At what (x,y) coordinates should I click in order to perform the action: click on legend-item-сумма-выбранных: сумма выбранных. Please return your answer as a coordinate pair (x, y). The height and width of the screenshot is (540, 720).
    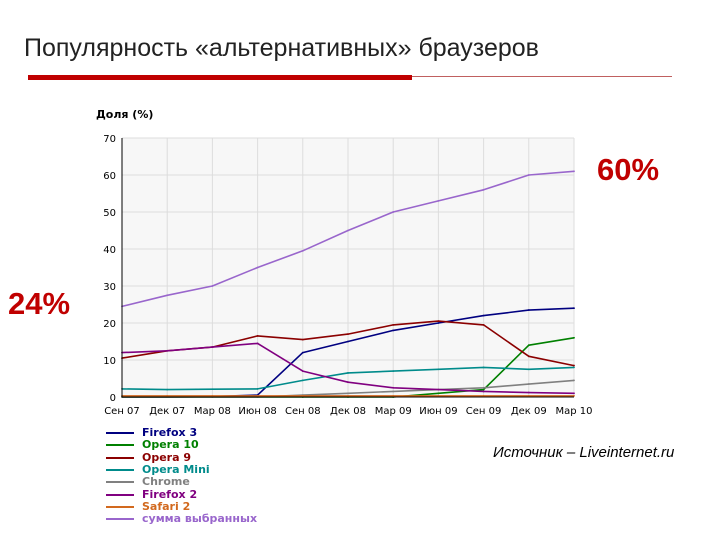
    Looking at the image, I should click on (181, 519).